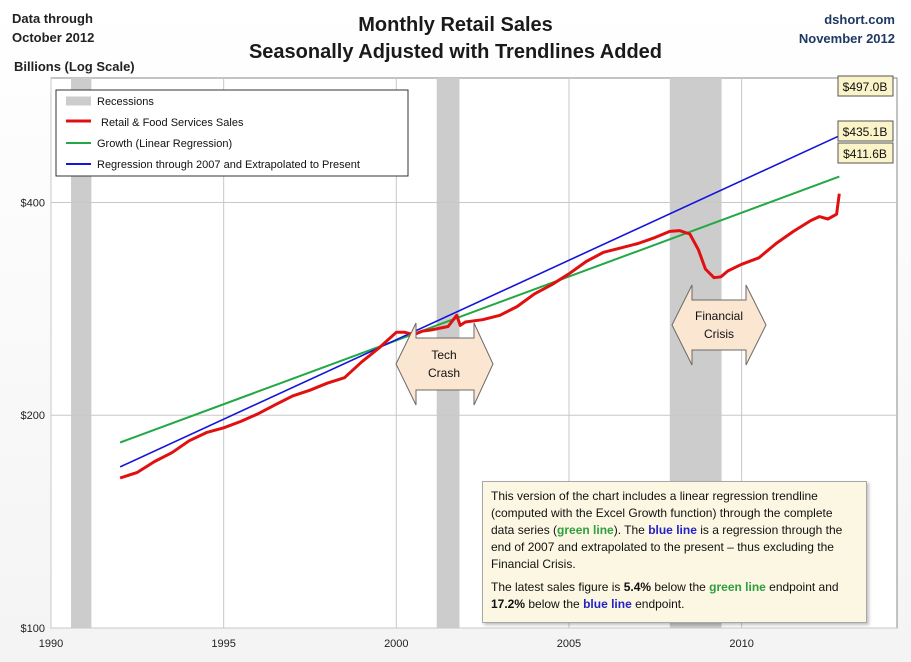 This screenshot has height=662, width=911. I want to click on recession-band, so click(81, 353).